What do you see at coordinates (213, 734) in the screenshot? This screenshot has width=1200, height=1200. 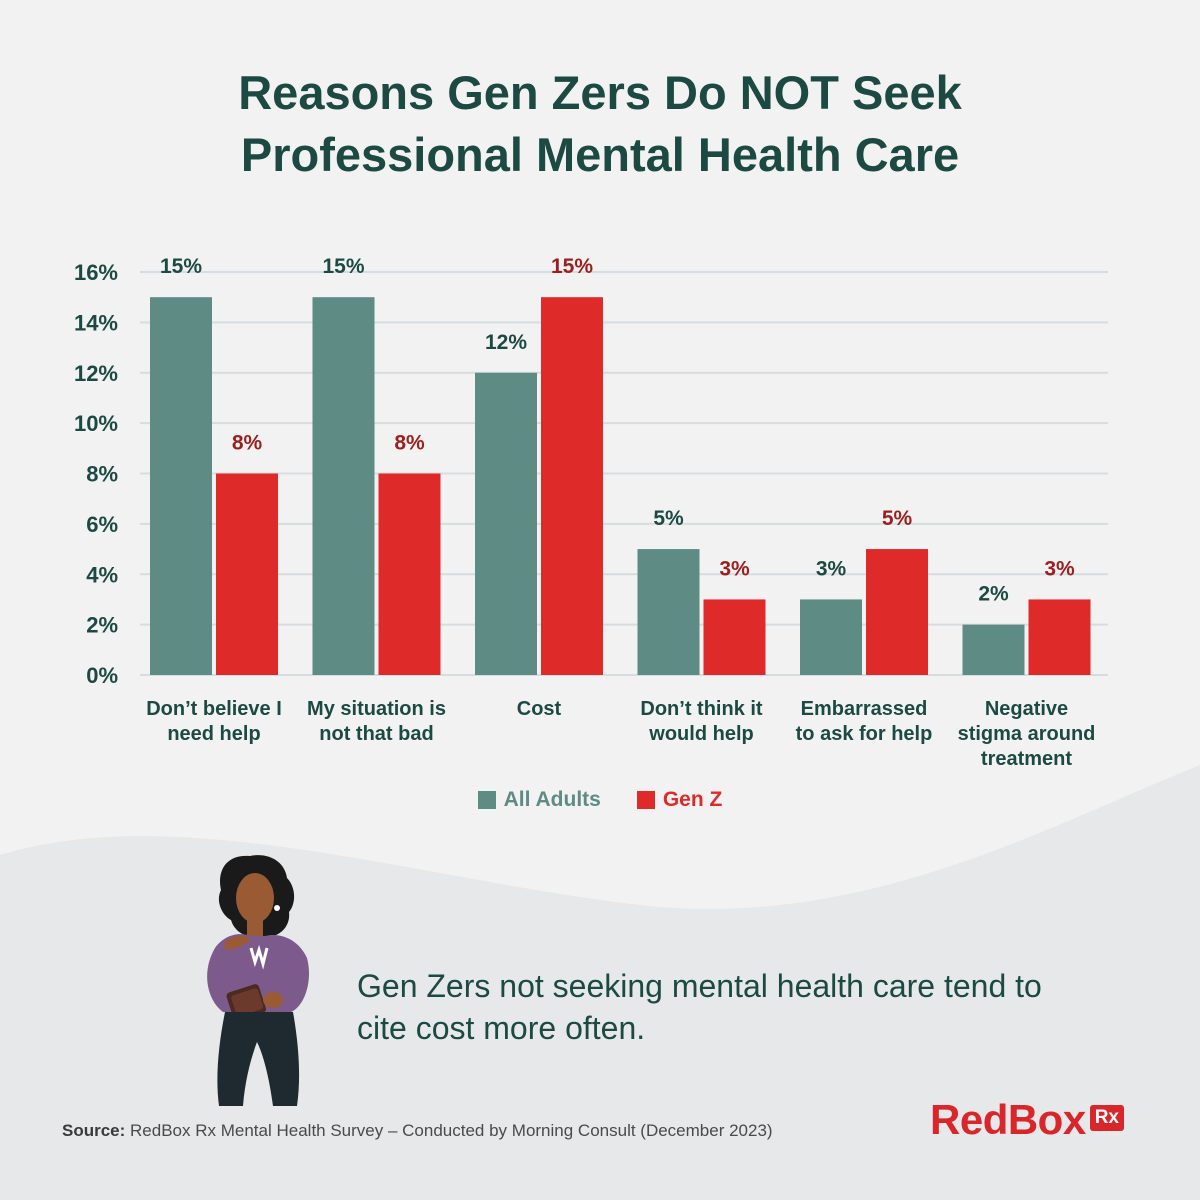 I see `x-tick-label: need help` at bounding box center [213, 734].